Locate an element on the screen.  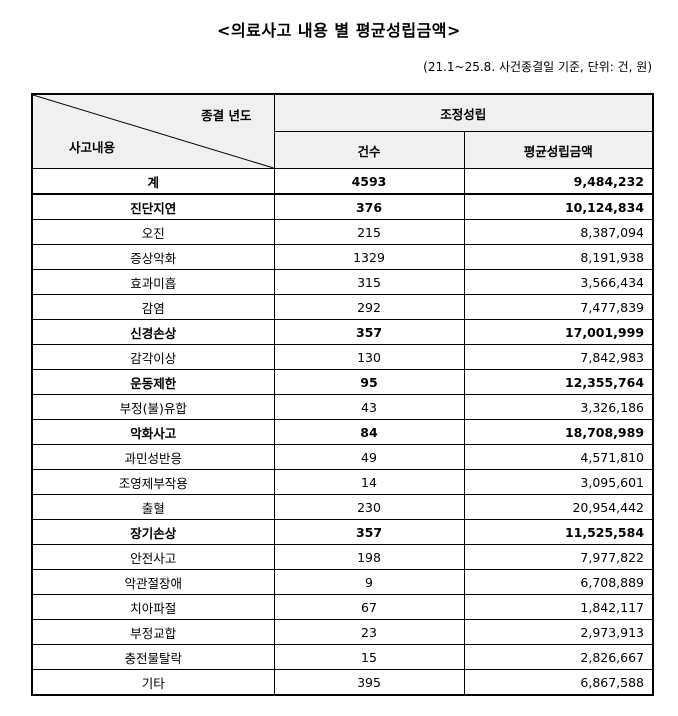
corner-header: 종결 년도 사고내용 is located at coordinates (153, 131).